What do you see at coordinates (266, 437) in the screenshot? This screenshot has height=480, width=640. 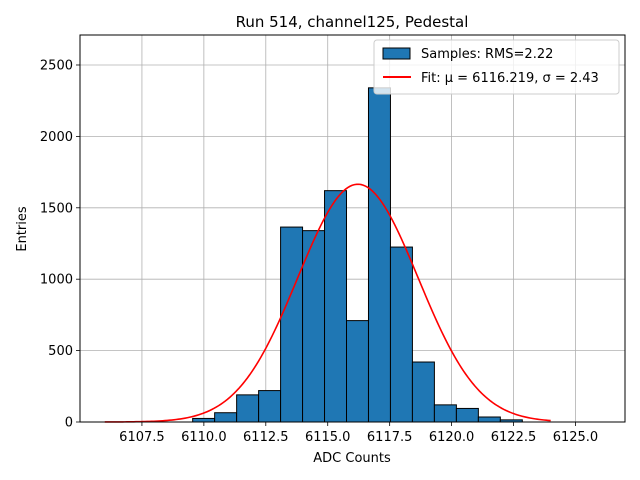 I see `x-tick-label: 6112.5` at bounding box center [266, 437].